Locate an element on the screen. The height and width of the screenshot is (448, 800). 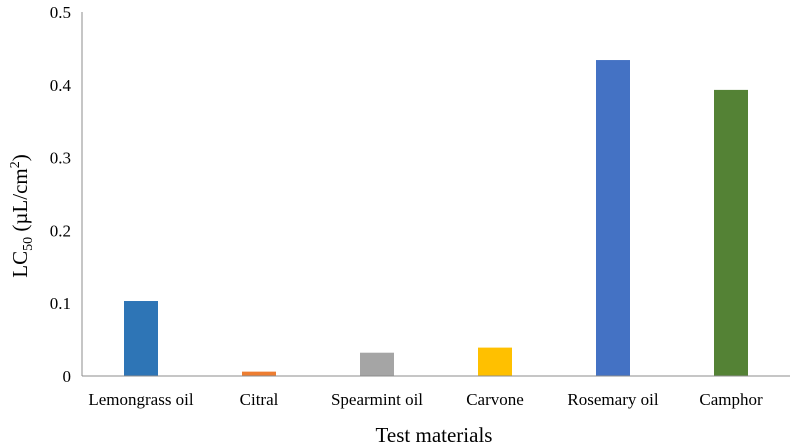
y-axis-title-close: ) is located at coordinates (20, 157).